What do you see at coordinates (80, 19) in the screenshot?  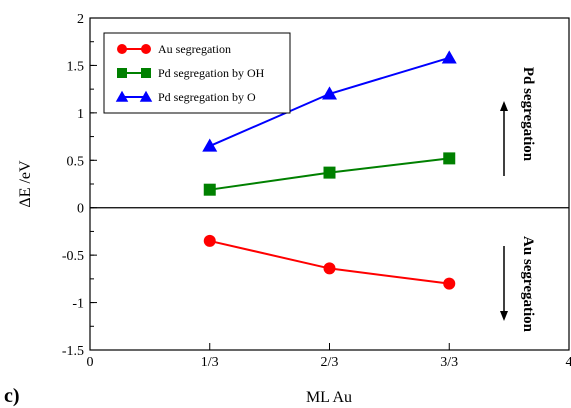 I see `y-tick-label: 2` at bounding box center [80, 19].